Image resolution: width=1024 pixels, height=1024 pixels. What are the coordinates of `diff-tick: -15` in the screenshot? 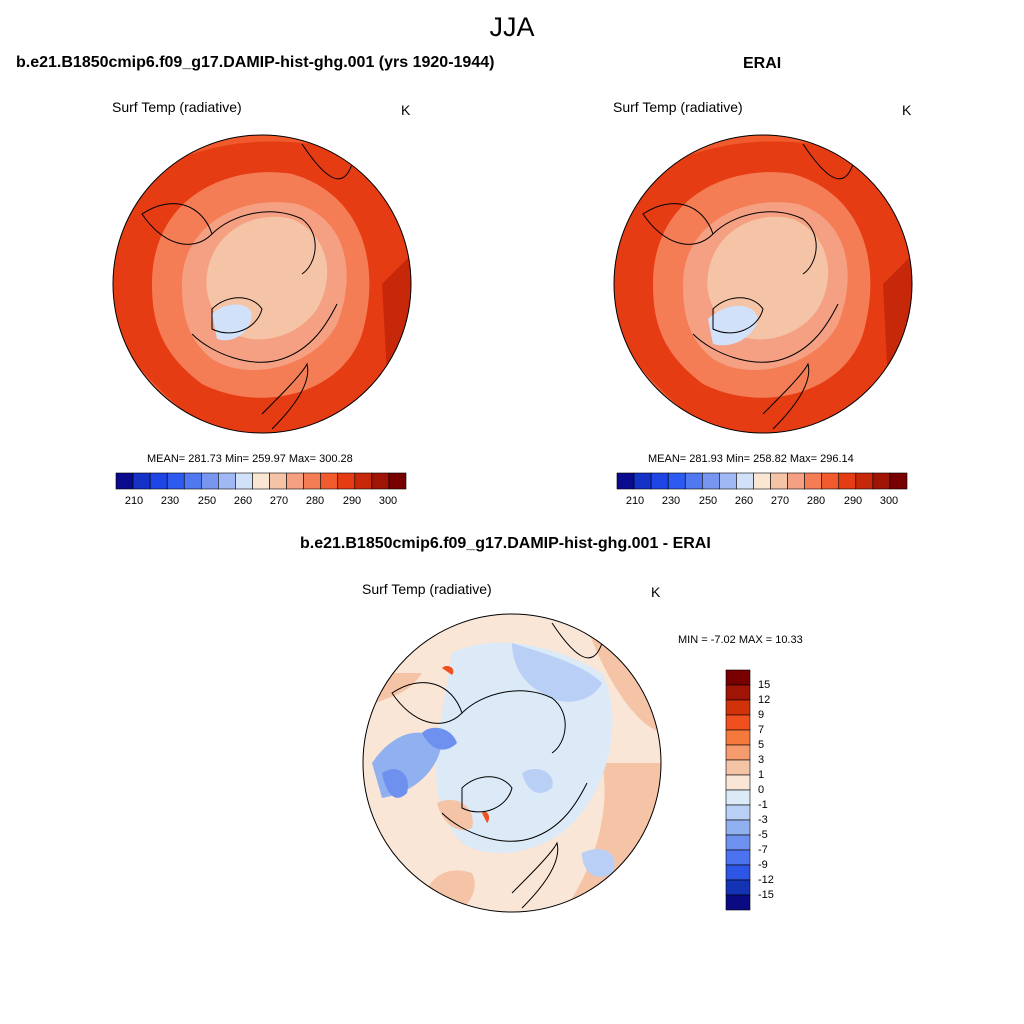 It's located at (766, 895).